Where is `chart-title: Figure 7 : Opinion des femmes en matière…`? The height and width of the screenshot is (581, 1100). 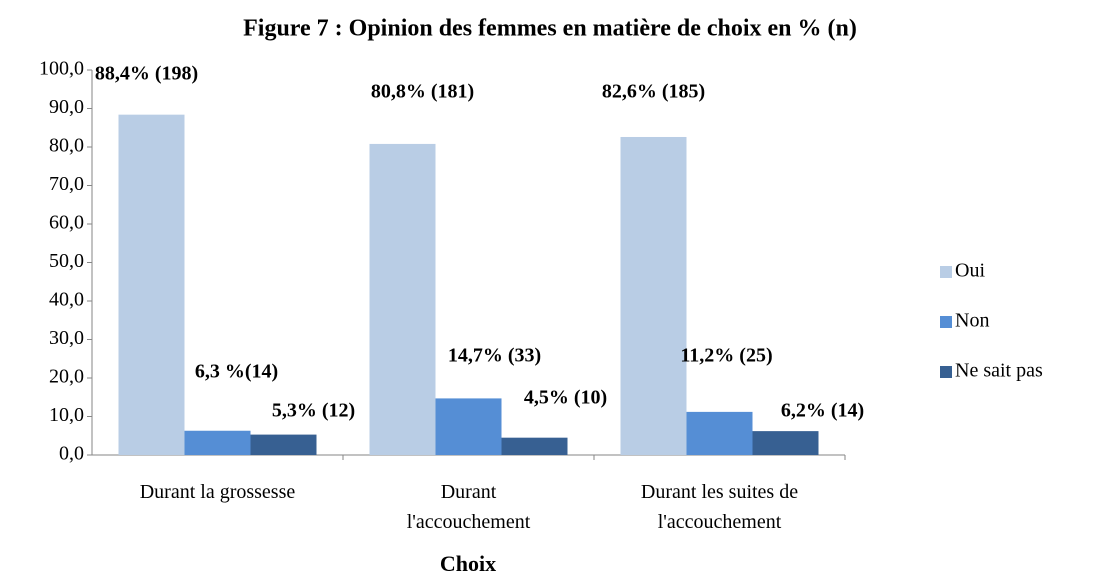 chart-title: Figure 7 : Opinion des femmes en matière… is located at coordinates (550, 29).